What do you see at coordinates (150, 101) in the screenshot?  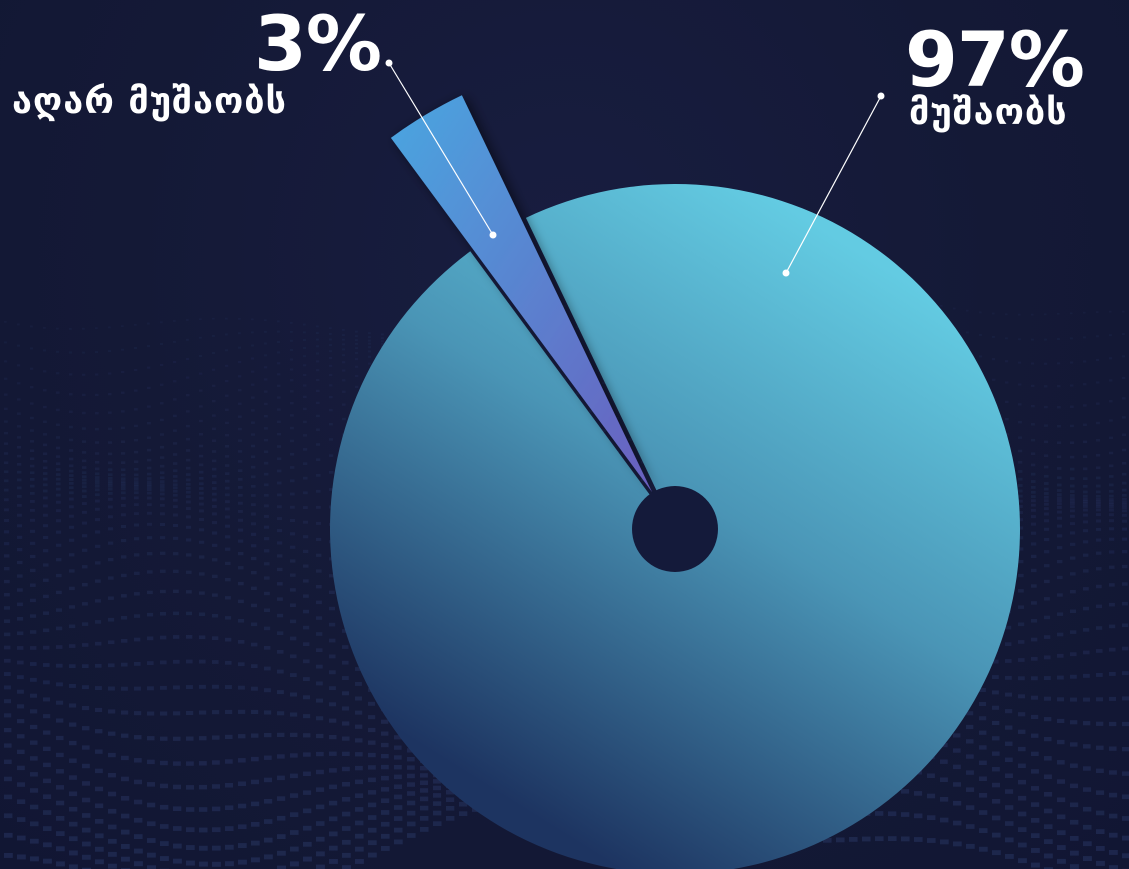 I see `slice-name-label: აღარ მუშაობს` at bounding box center [150, 101].